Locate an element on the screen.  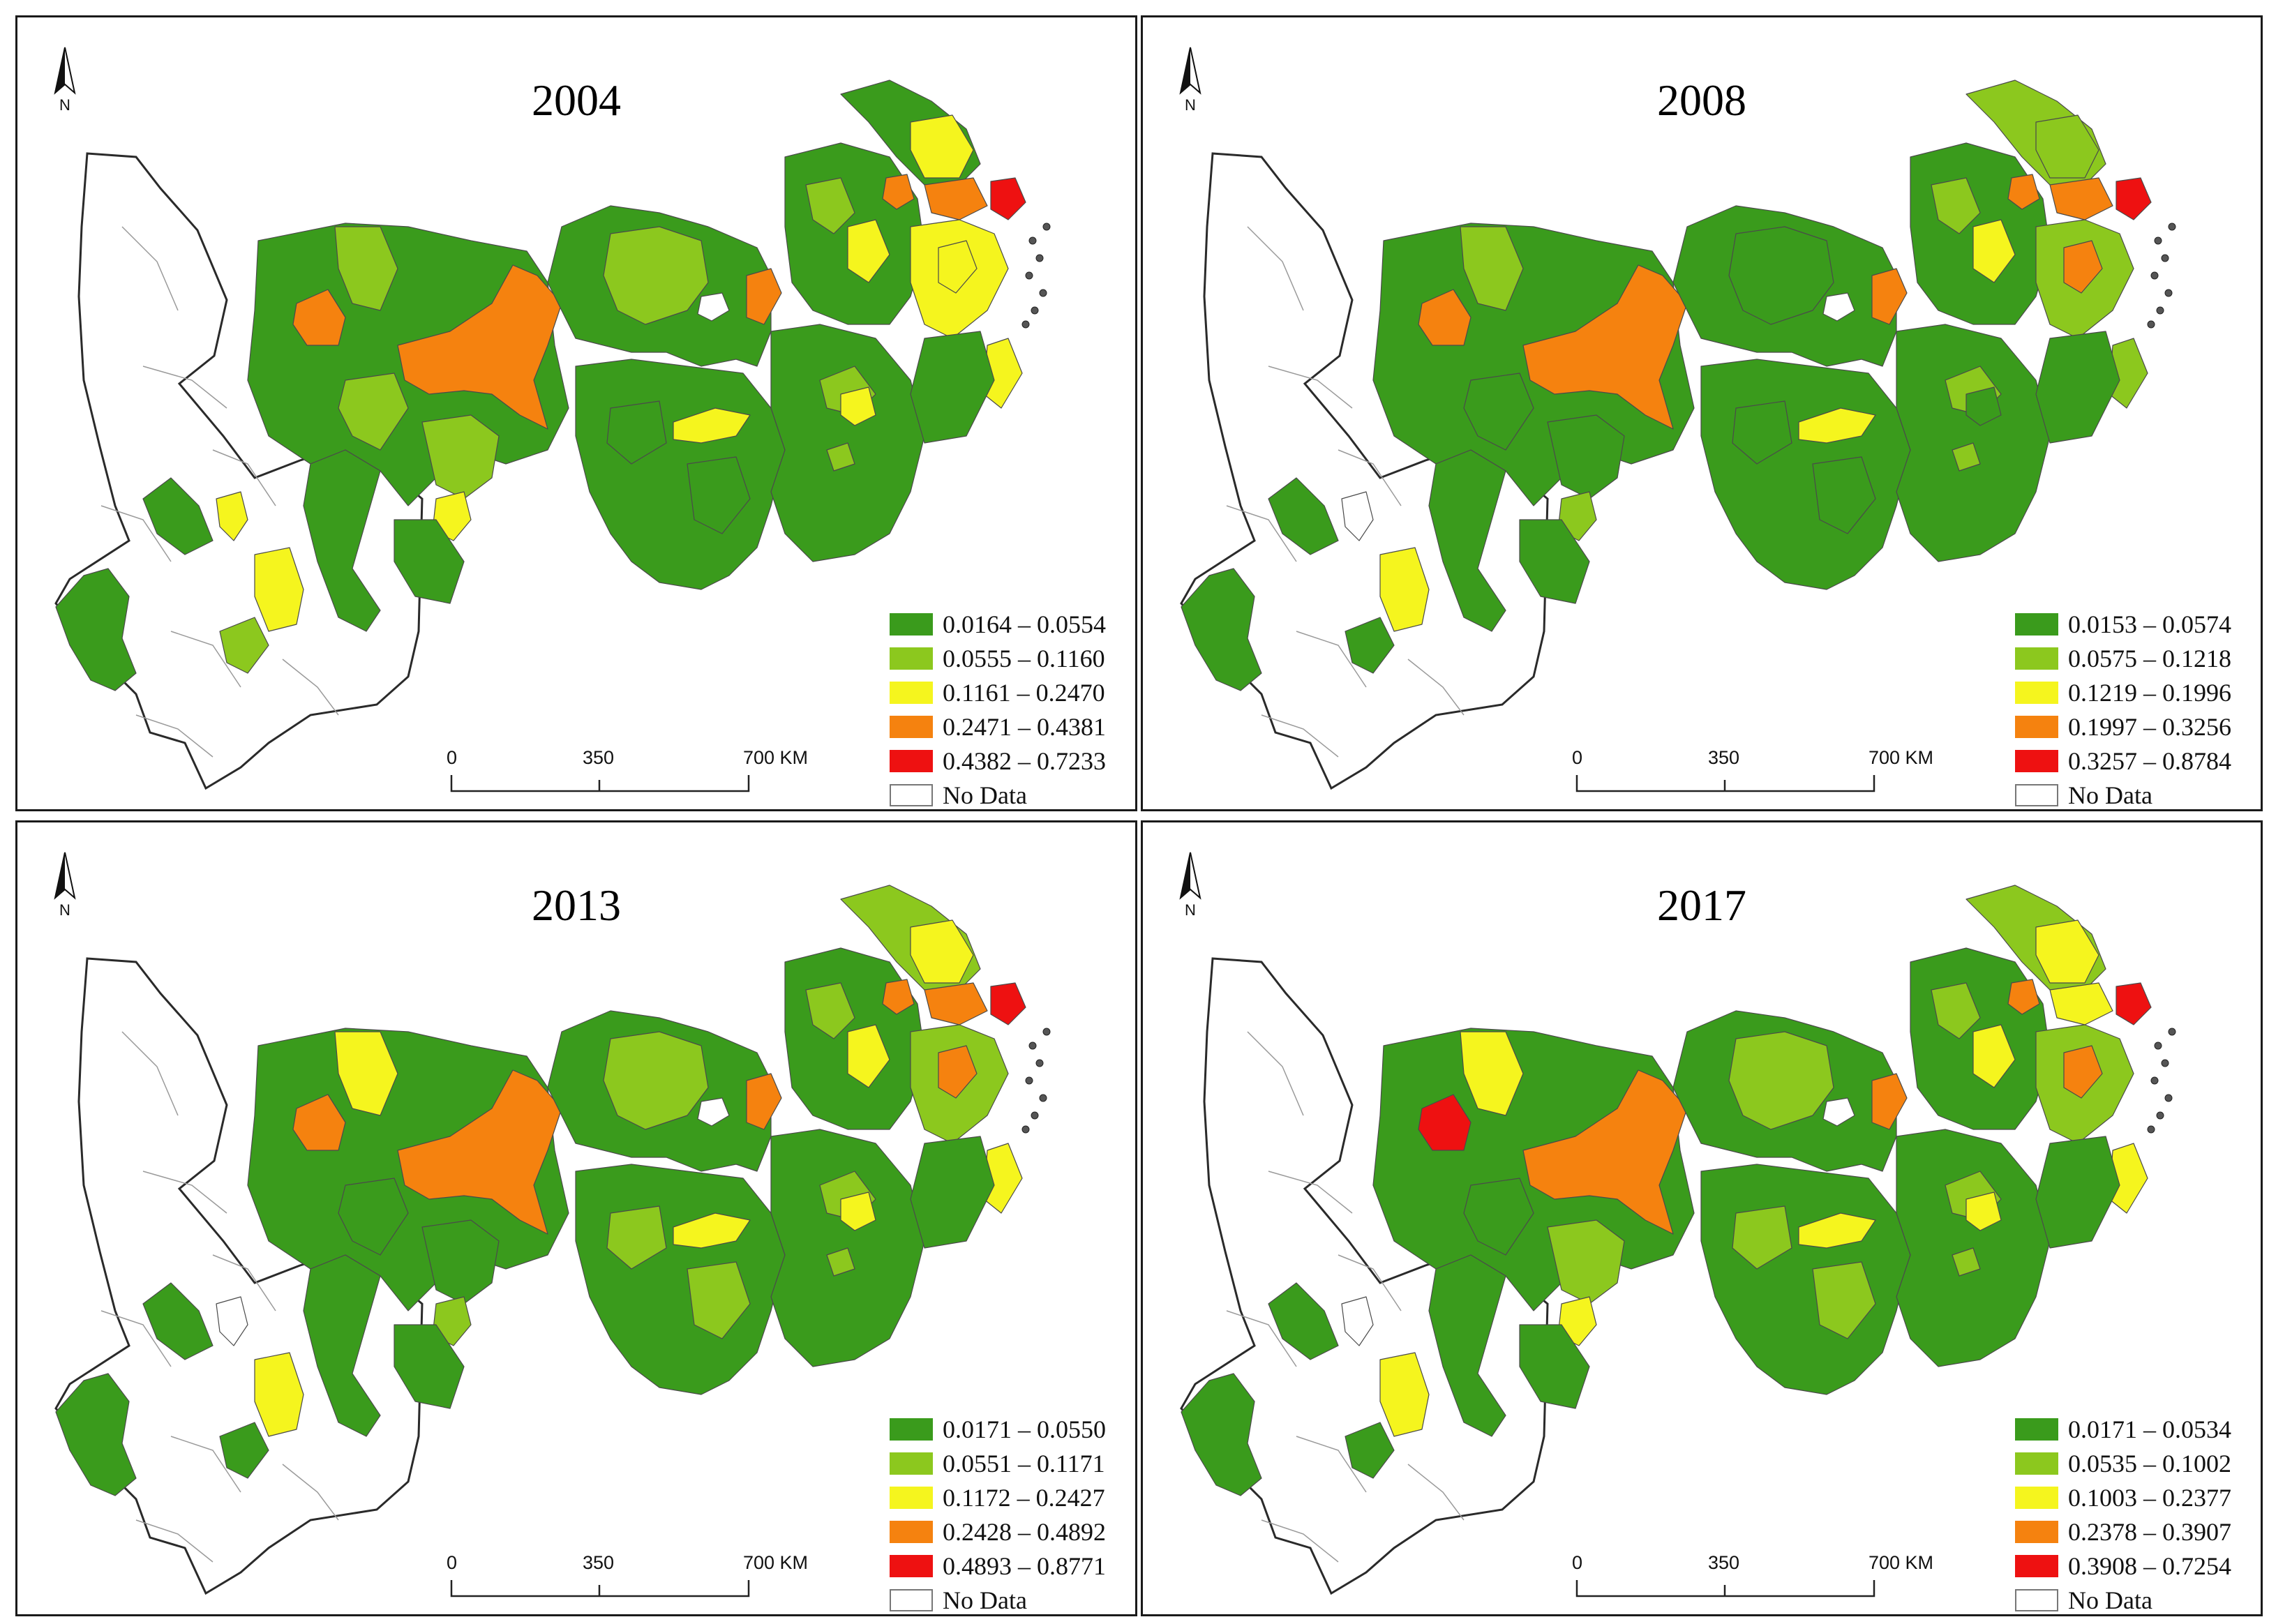
legend-item: 0.0164 – 0.0554 is located at coordinates (998, 624).